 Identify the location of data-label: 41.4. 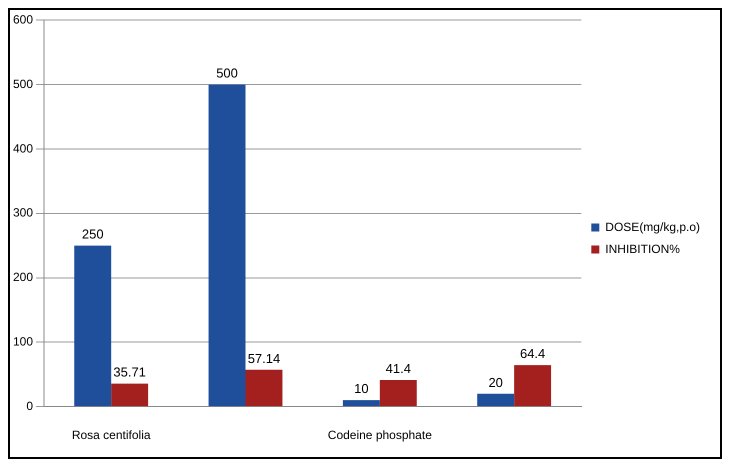
(398, 368).